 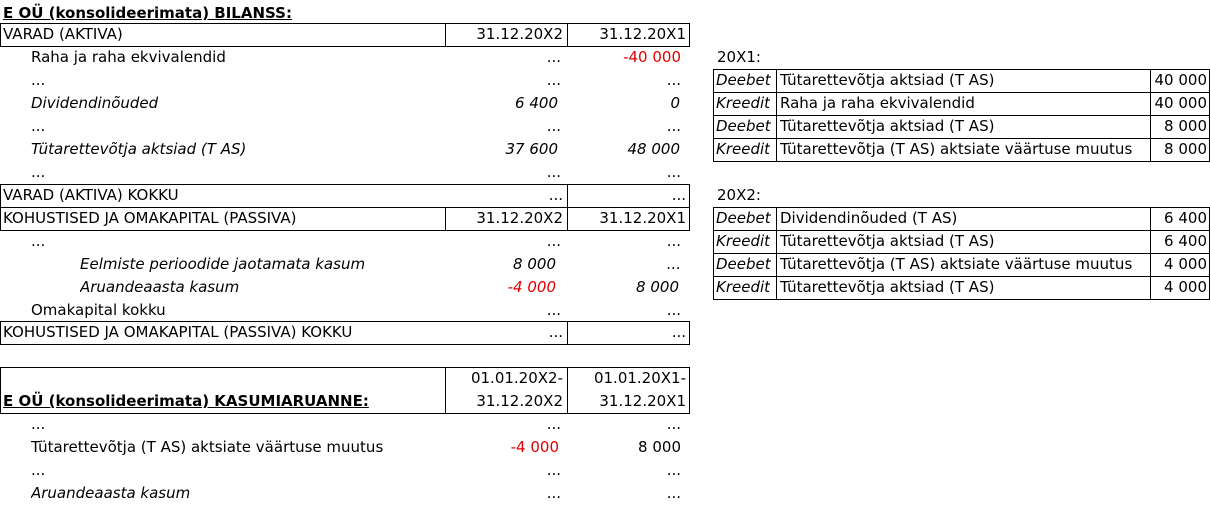 I want to click on assets-header-col1: 31.12.20X2, so click(x=519, y=34).